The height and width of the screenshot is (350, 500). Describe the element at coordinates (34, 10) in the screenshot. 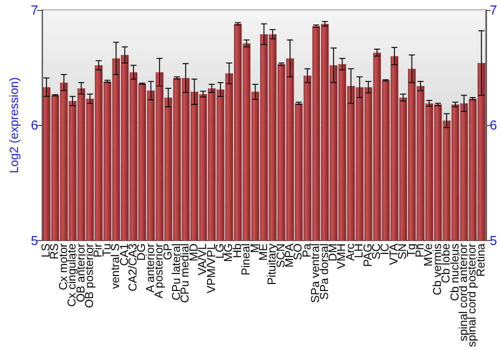

I see `y-tick-label: 7` at that location.